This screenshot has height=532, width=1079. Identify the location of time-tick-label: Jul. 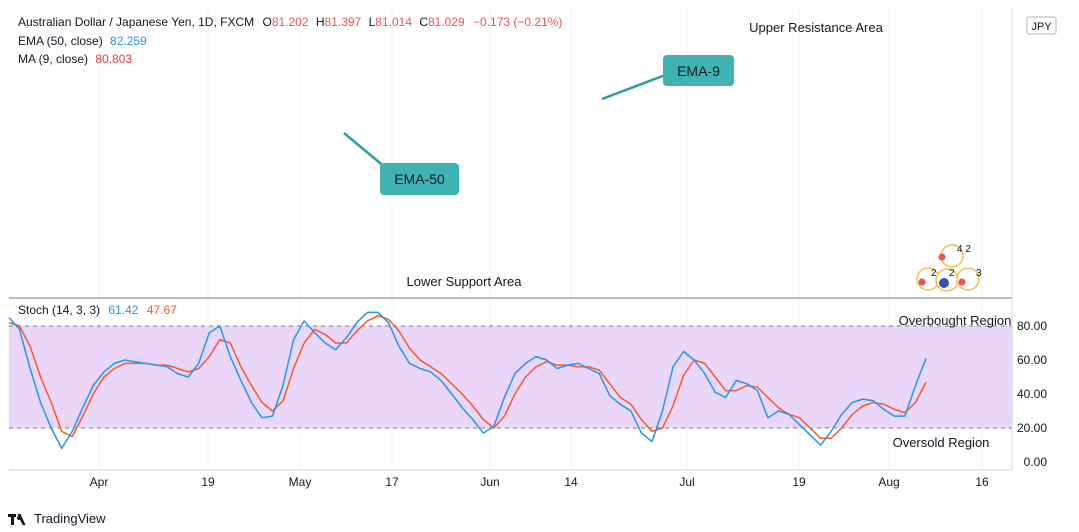
(686, 482).